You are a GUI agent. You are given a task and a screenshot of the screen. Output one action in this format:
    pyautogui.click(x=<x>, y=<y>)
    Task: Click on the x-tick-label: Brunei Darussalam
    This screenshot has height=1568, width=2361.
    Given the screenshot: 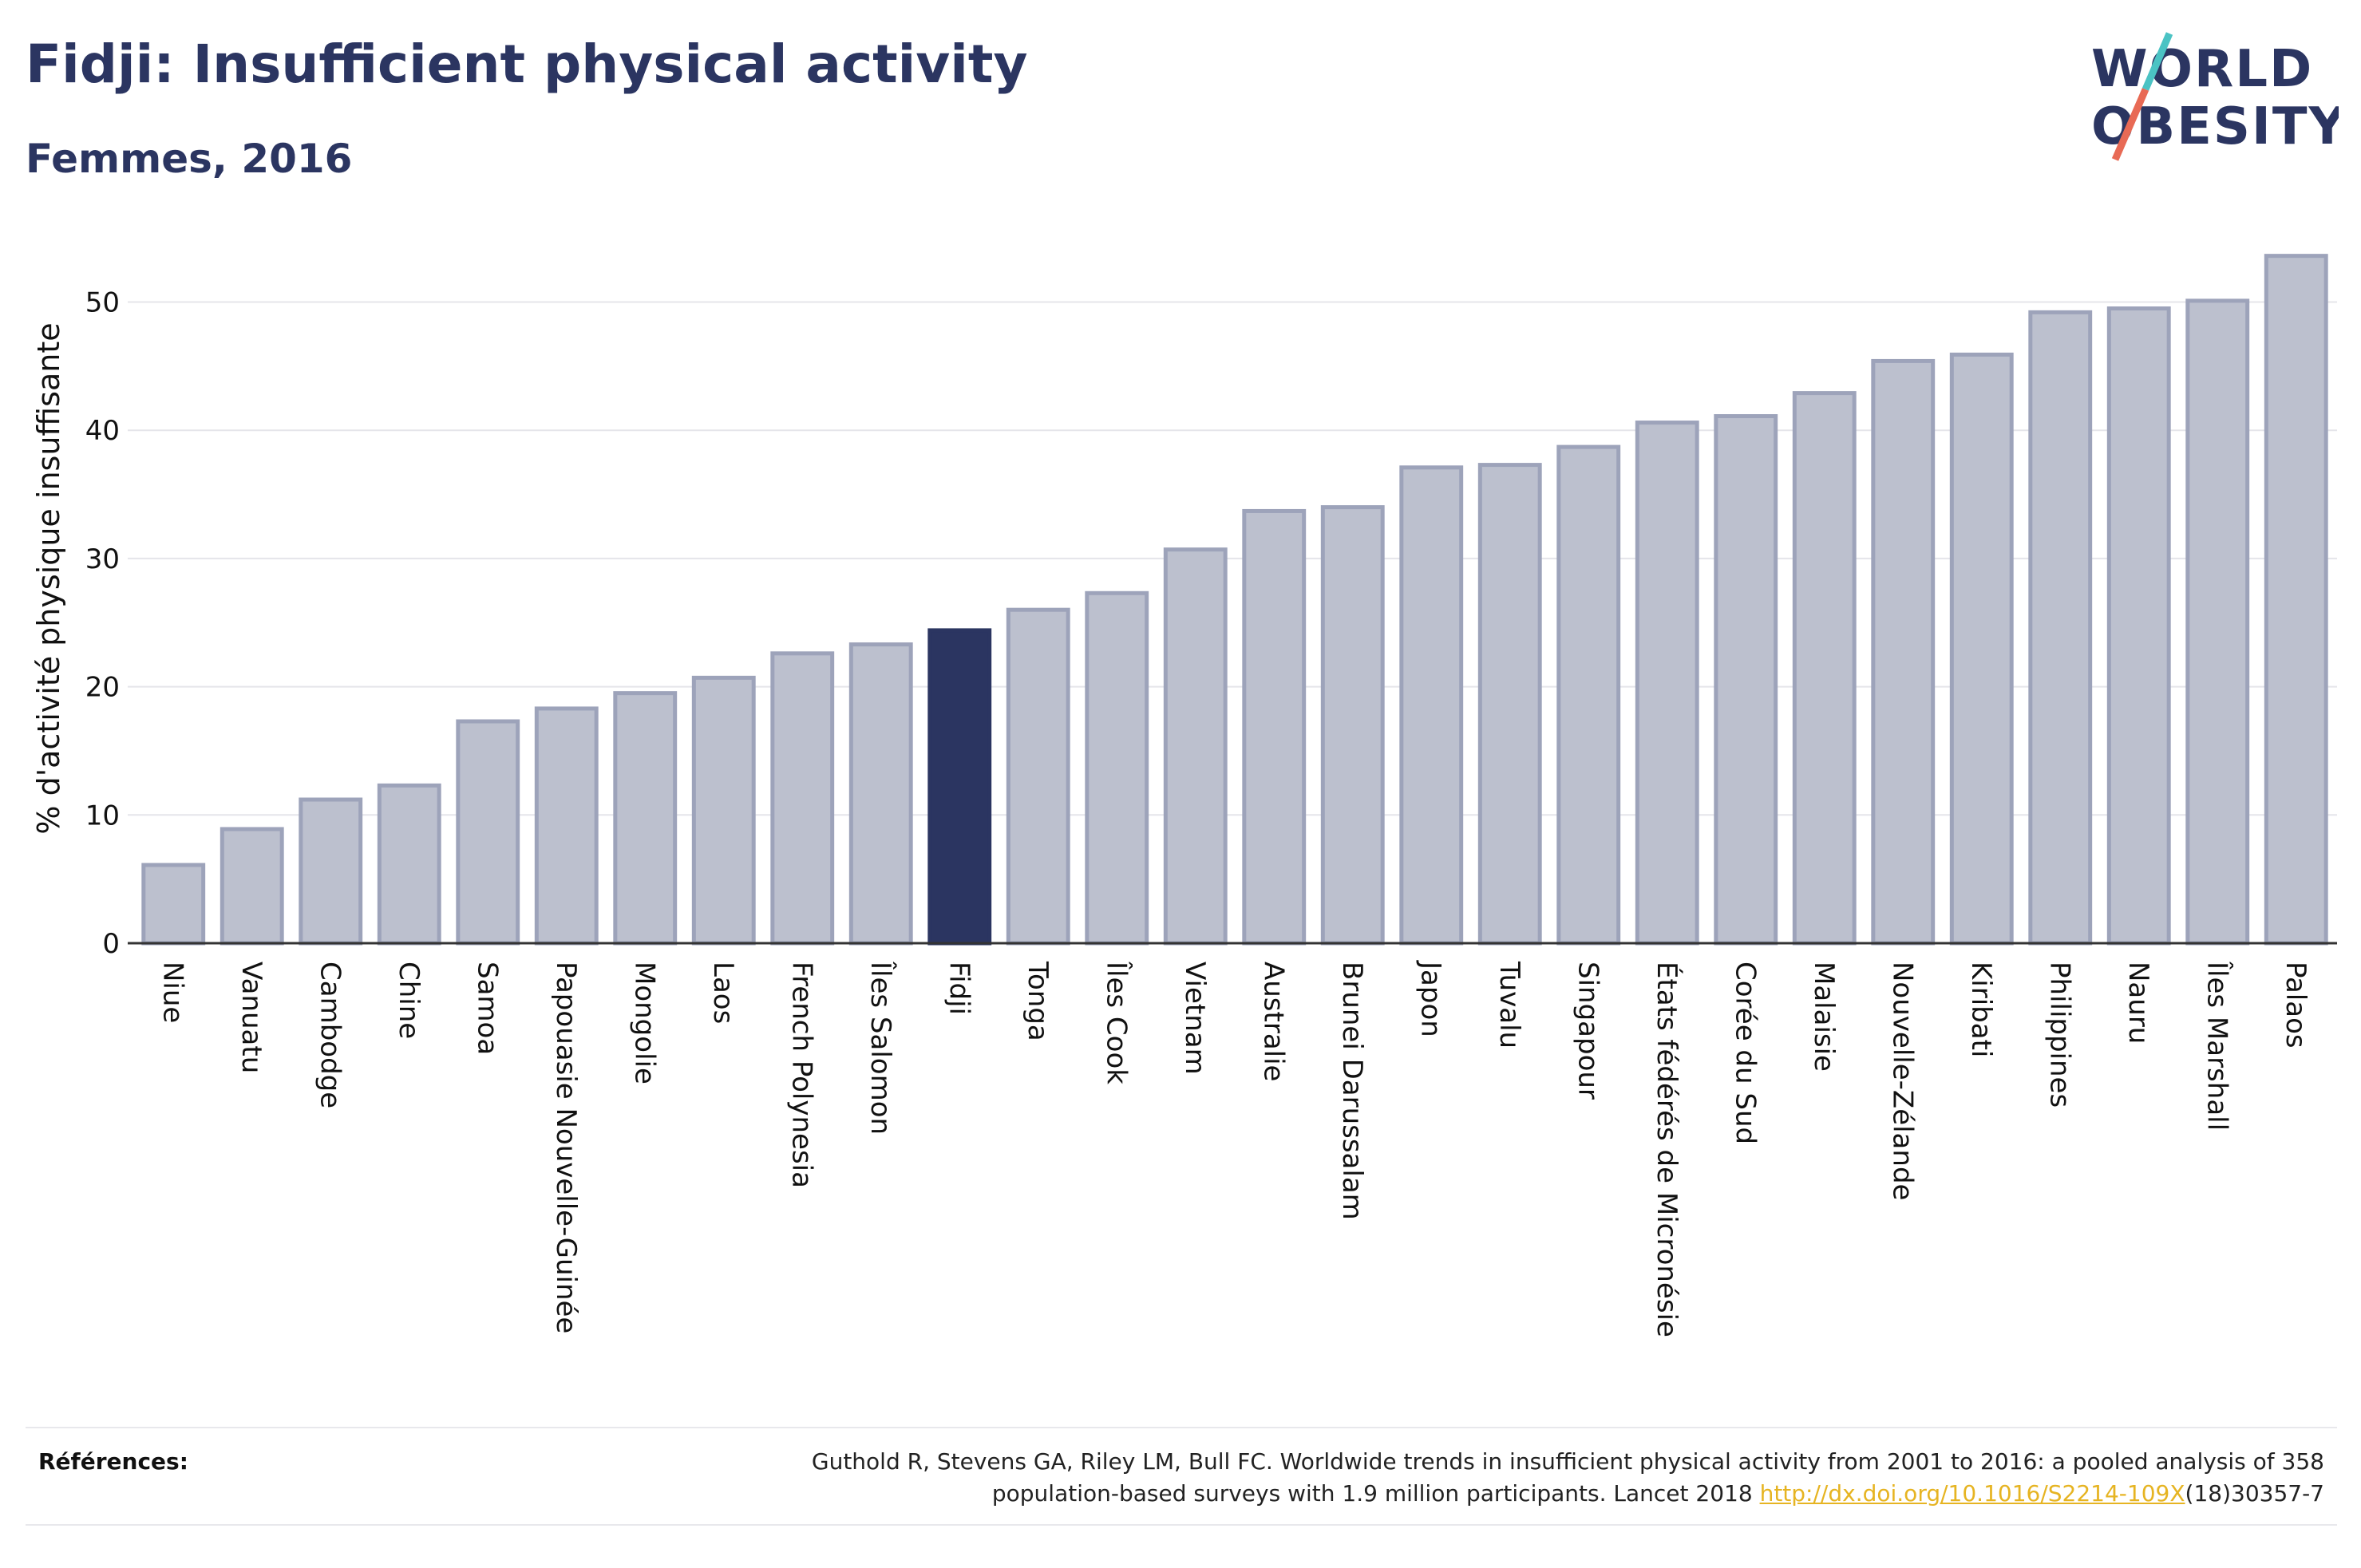 What is the action you would take?
    pyautogui.click(x=1352, y=1091)
    